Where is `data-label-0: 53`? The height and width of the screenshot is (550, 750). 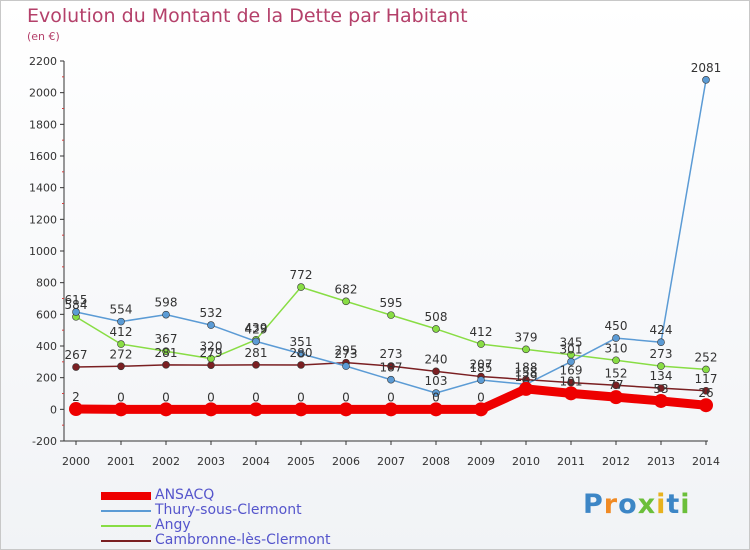
data-label-0: 53 is located at coordinates (660, 389).